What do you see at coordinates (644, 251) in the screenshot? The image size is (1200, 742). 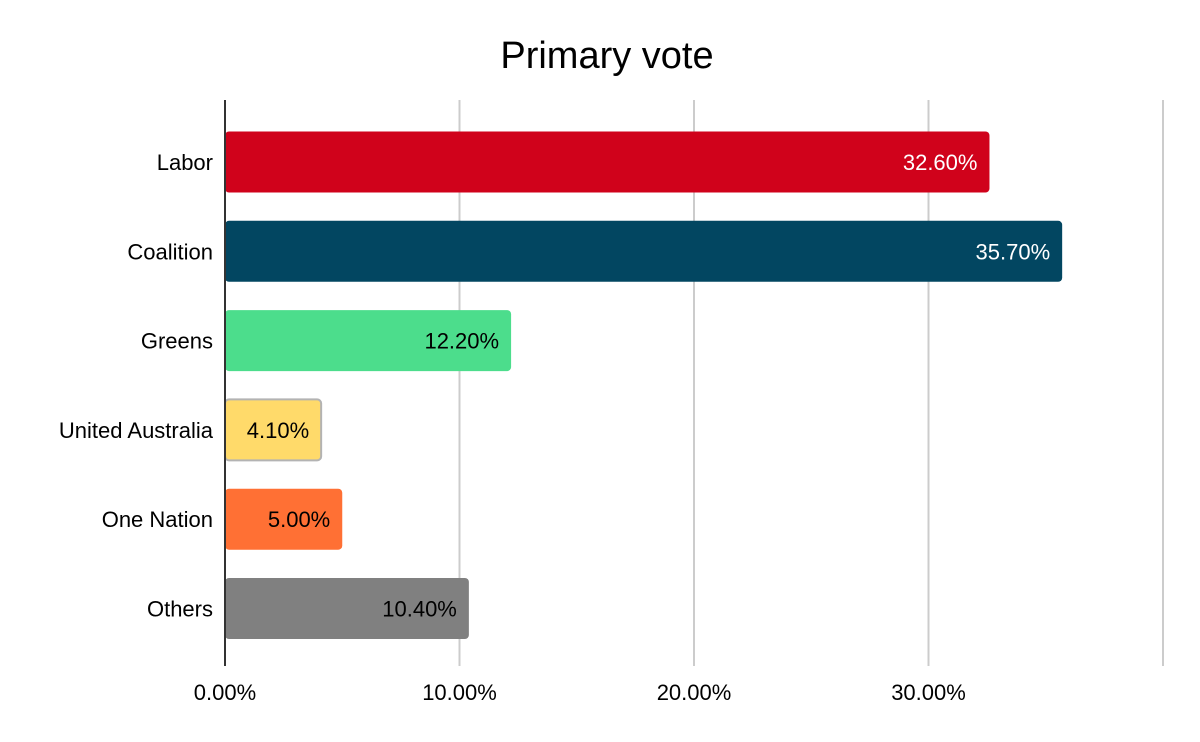 I see `bar-coalition` at bounding box center [644, 251].